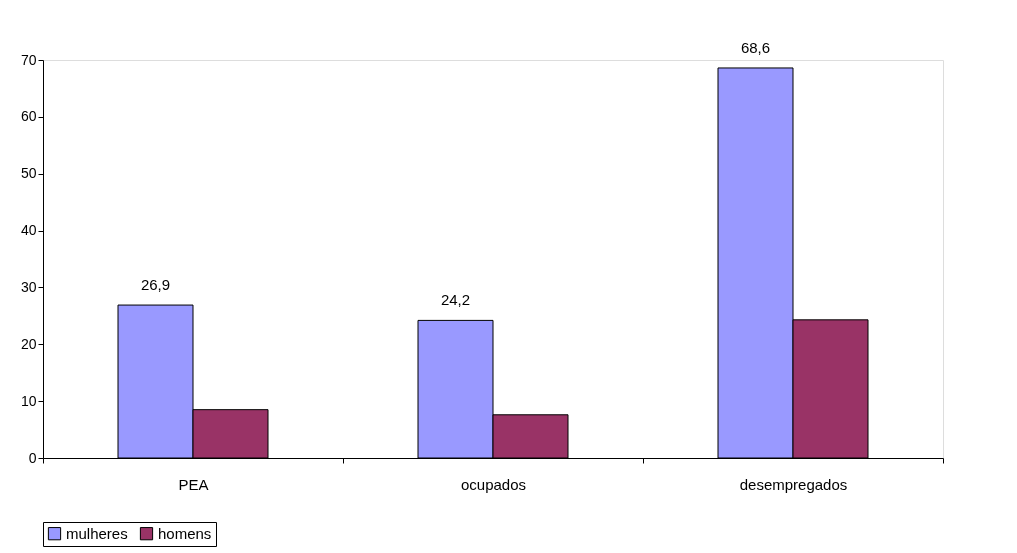  What do you see at coordinates (28, 400) in the screenshot?
I see `y-tick-label: 10` at bounding box center [28, 400].